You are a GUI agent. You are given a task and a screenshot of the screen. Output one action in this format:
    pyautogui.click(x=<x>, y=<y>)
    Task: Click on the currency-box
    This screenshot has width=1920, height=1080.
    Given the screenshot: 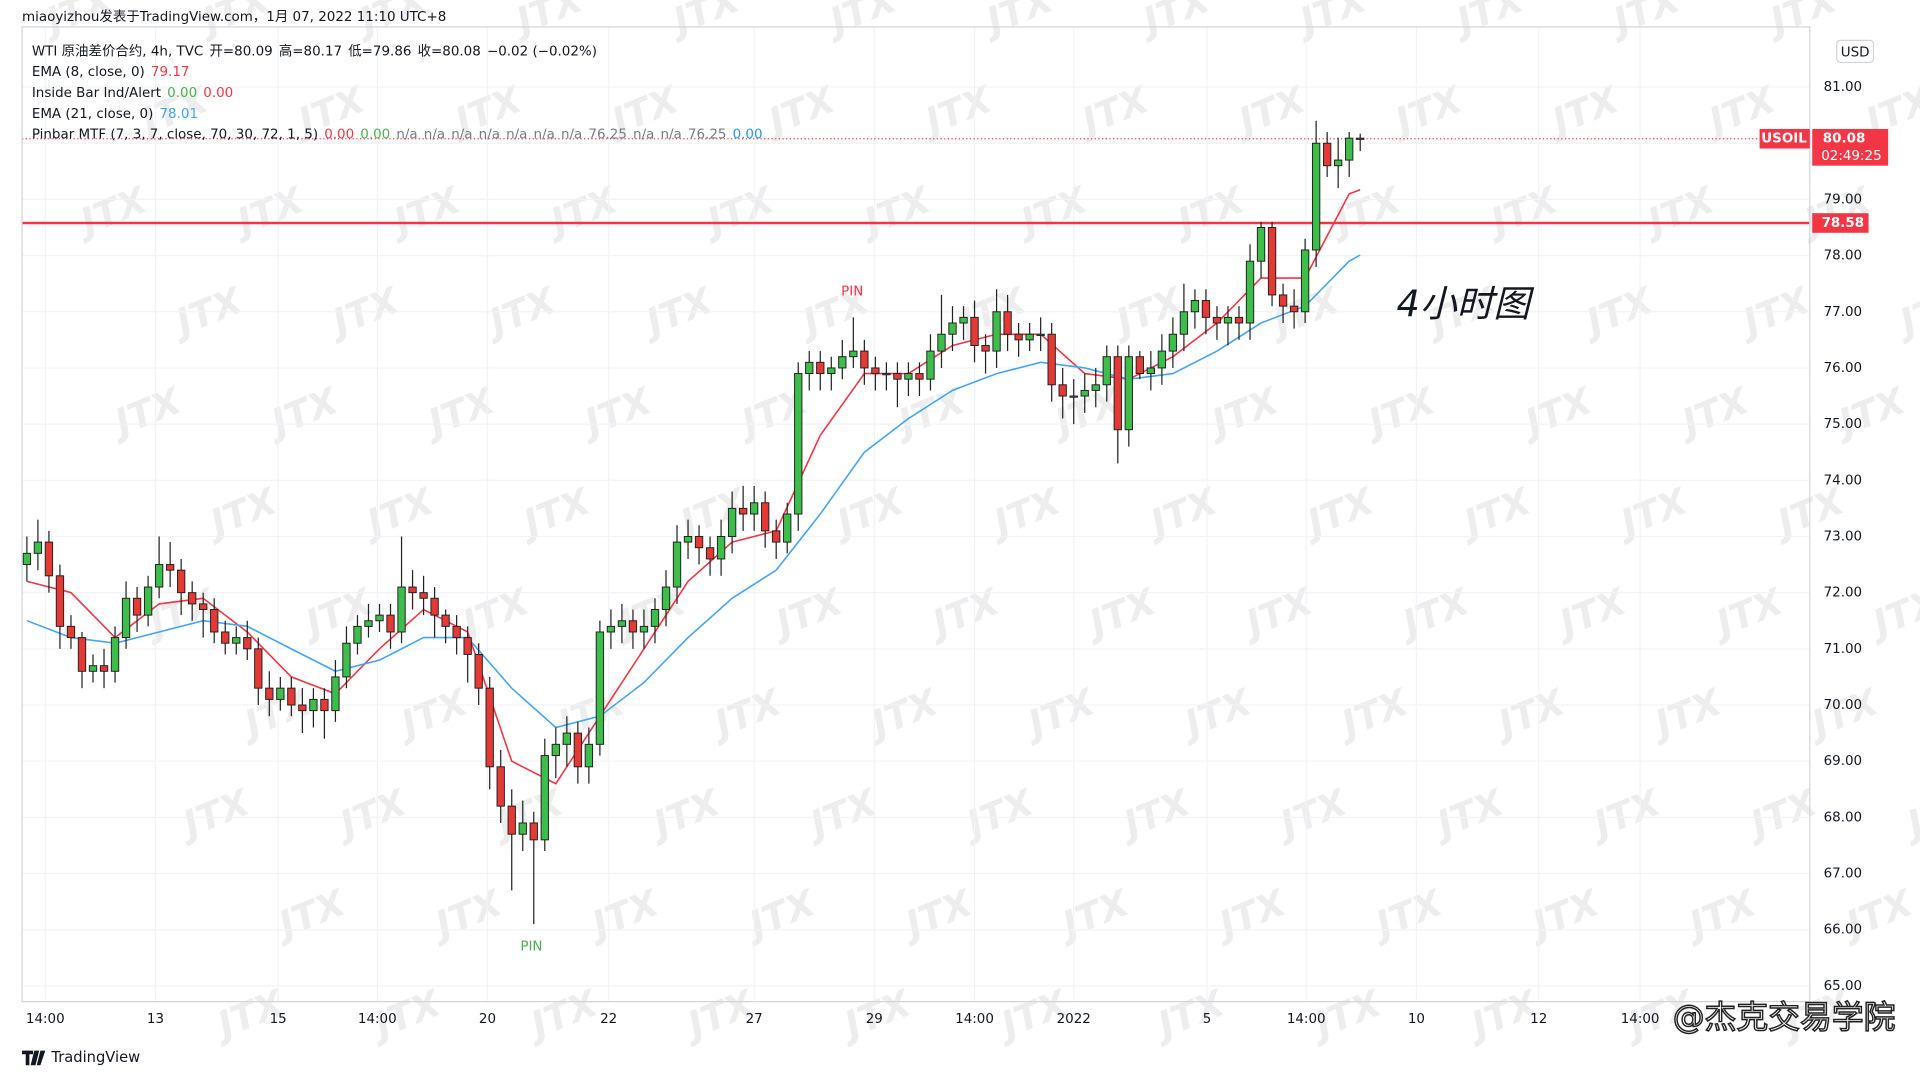 What is the action you would take?
    pyautogui.click(x=1855, y=51)
    